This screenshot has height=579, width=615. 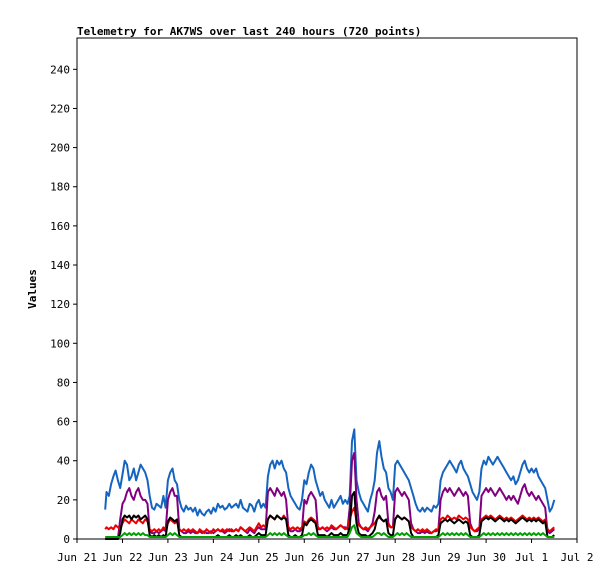 I want to click on x-tick-label: Jun 28, so click(x=395, y=557).